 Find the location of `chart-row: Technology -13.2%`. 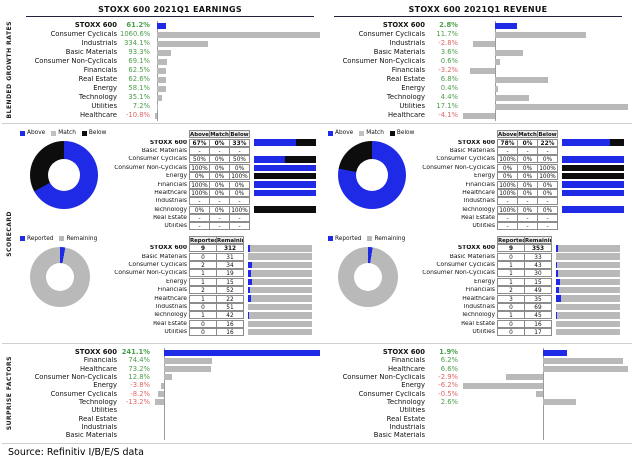

chart-row: Technology -13.2% is located at coordinates (170, 402).